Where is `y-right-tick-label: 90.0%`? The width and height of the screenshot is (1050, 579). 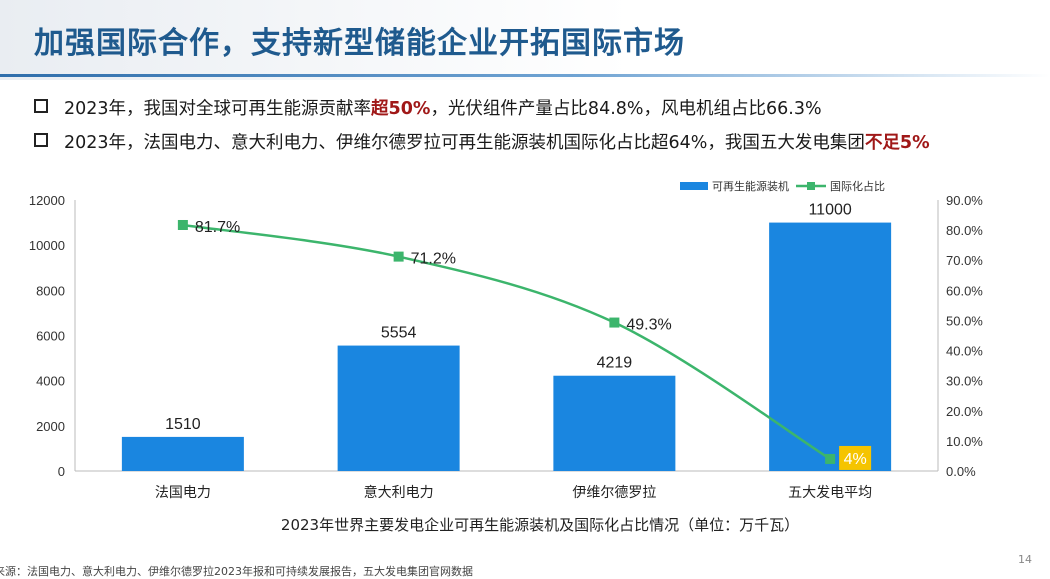
y-right-tick-label: 90.0% is located at coordinates (964, 200).